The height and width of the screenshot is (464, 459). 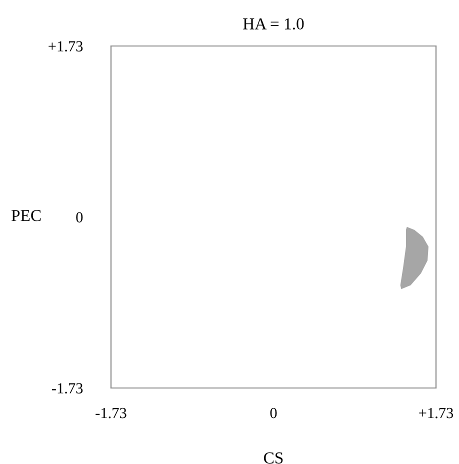 What do you see at coordinates (67, 388) in the screenshot?
I see `y-tick-label: -1.73` at bounding box center [67, 388].